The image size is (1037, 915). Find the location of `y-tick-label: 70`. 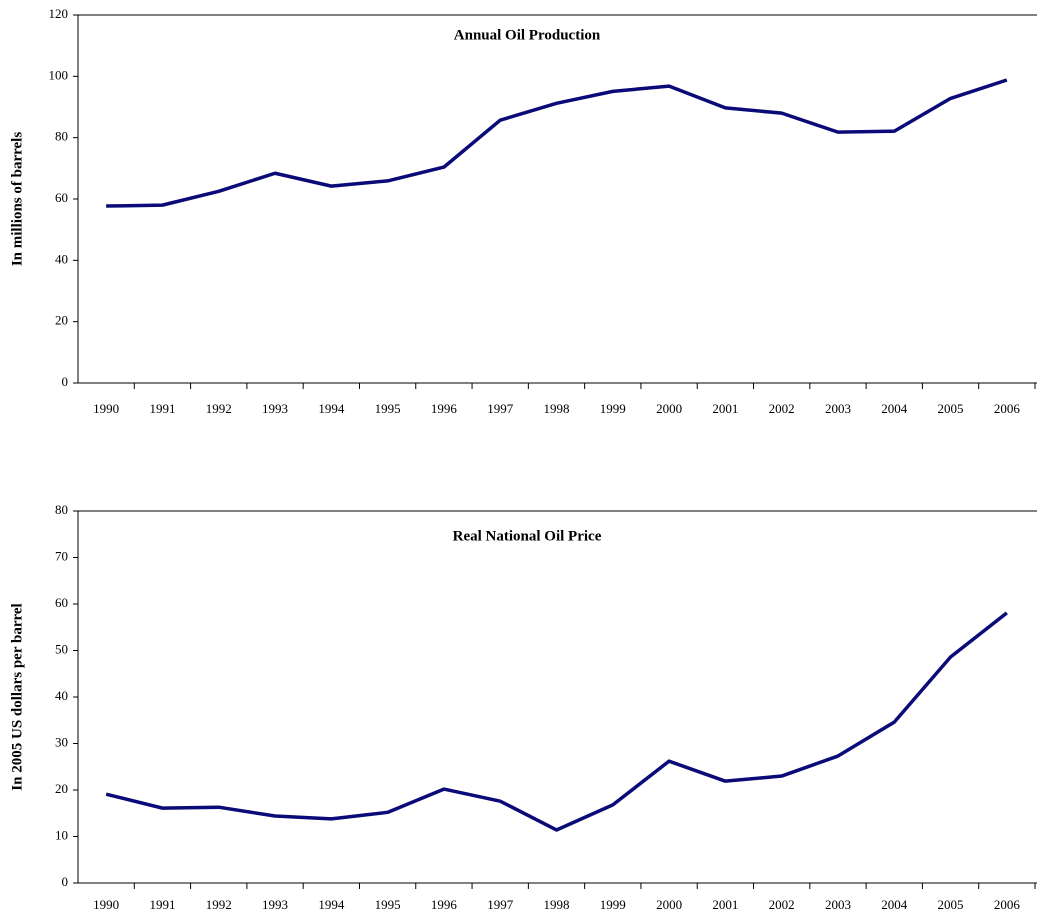

y-tick-label: 70 is located at coordinates (61, 555).